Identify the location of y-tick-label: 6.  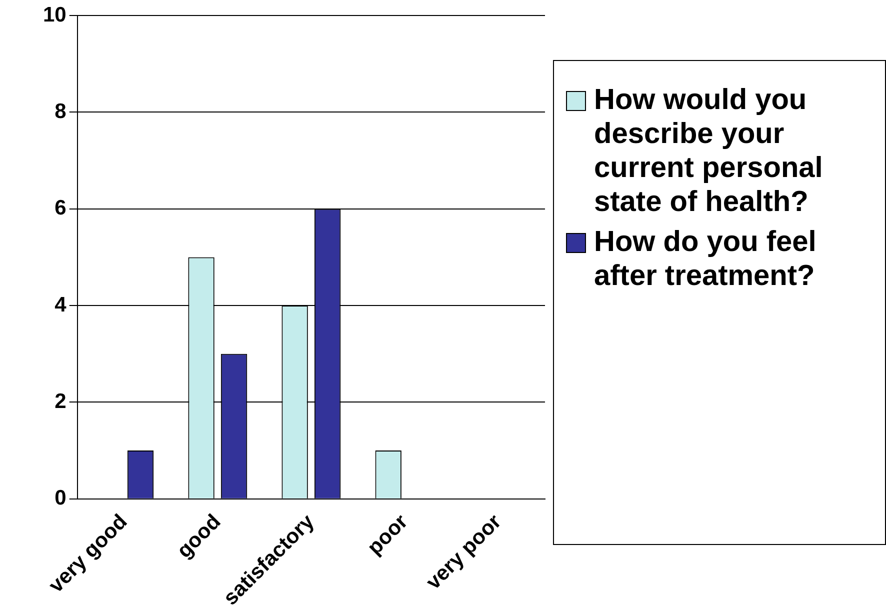
(60, 208).